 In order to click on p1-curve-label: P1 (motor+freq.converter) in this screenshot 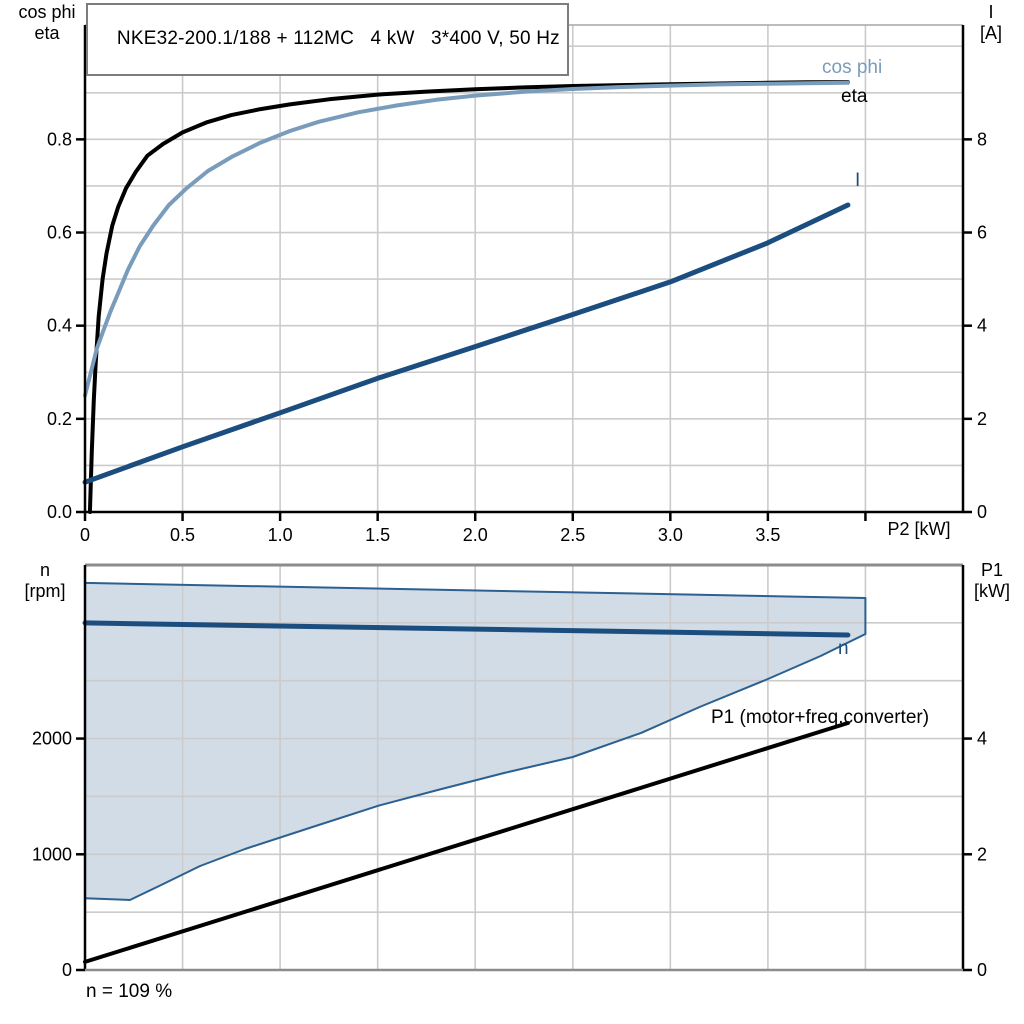, I will do `click(820, 717)`.